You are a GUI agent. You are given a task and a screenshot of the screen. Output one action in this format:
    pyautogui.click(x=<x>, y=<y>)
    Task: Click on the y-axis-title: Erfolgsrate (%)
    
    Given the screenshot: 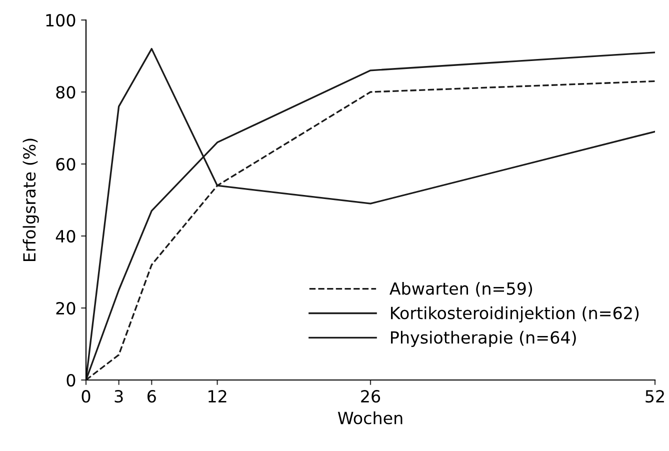 What is the action you would take?
    pyautogui.click(x=30, y=200)
    